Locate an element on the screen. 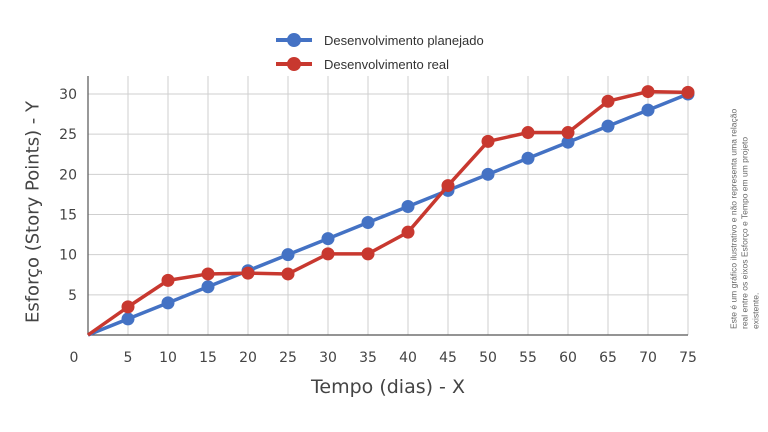 The image size is (768, 432). x-tick-label: 20 is located at coordinates (248, 358).